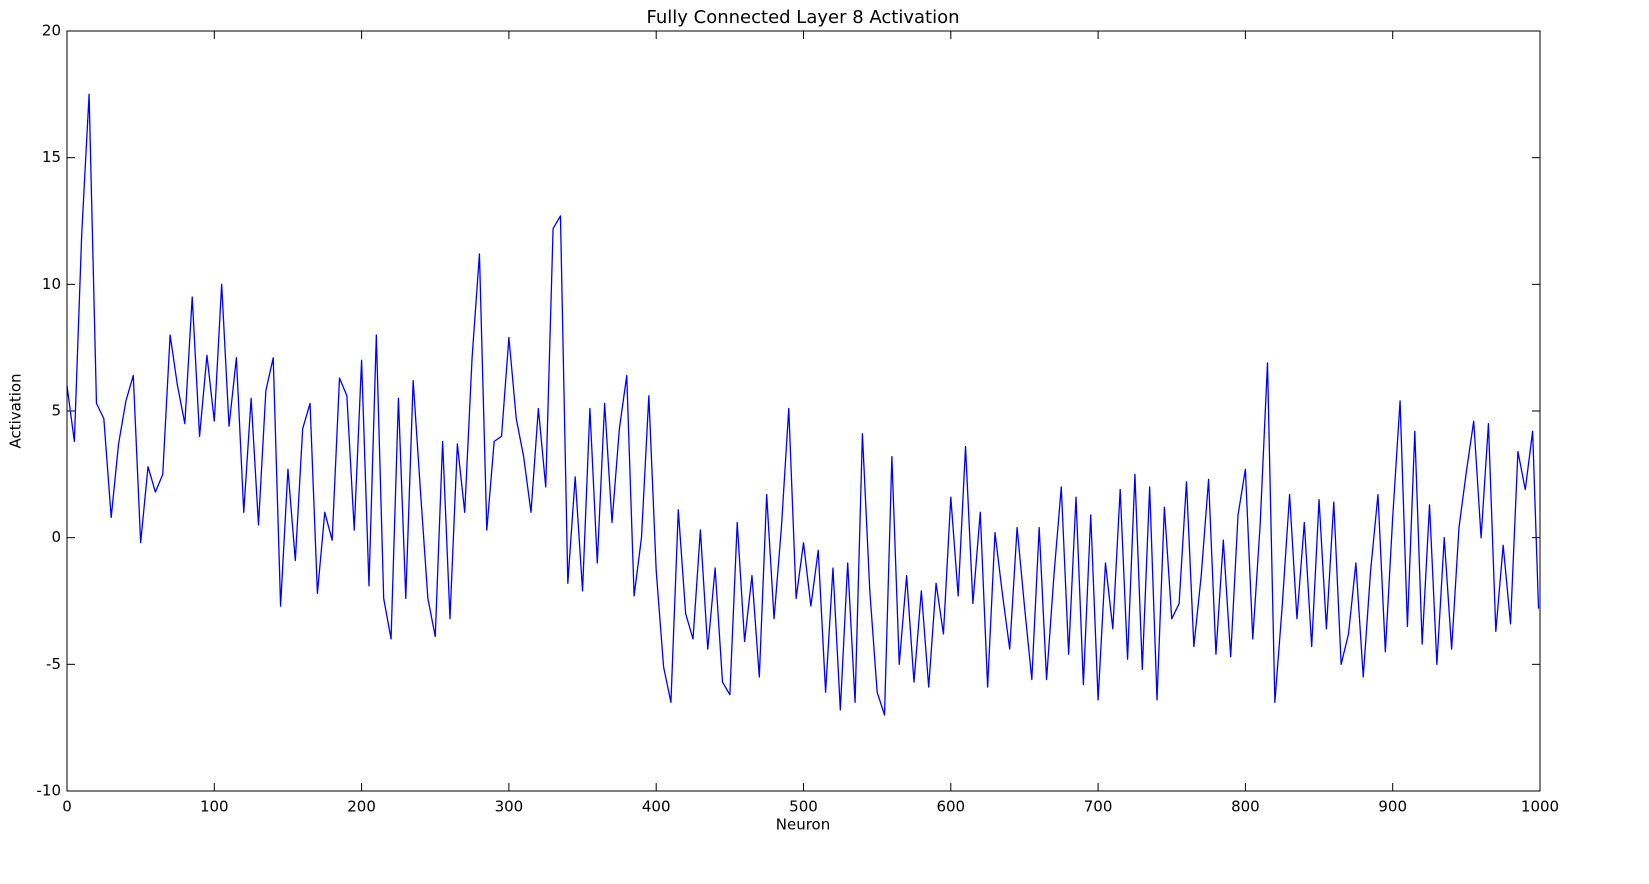  I want to click on y-tick-label: 0, so click(56, 537).